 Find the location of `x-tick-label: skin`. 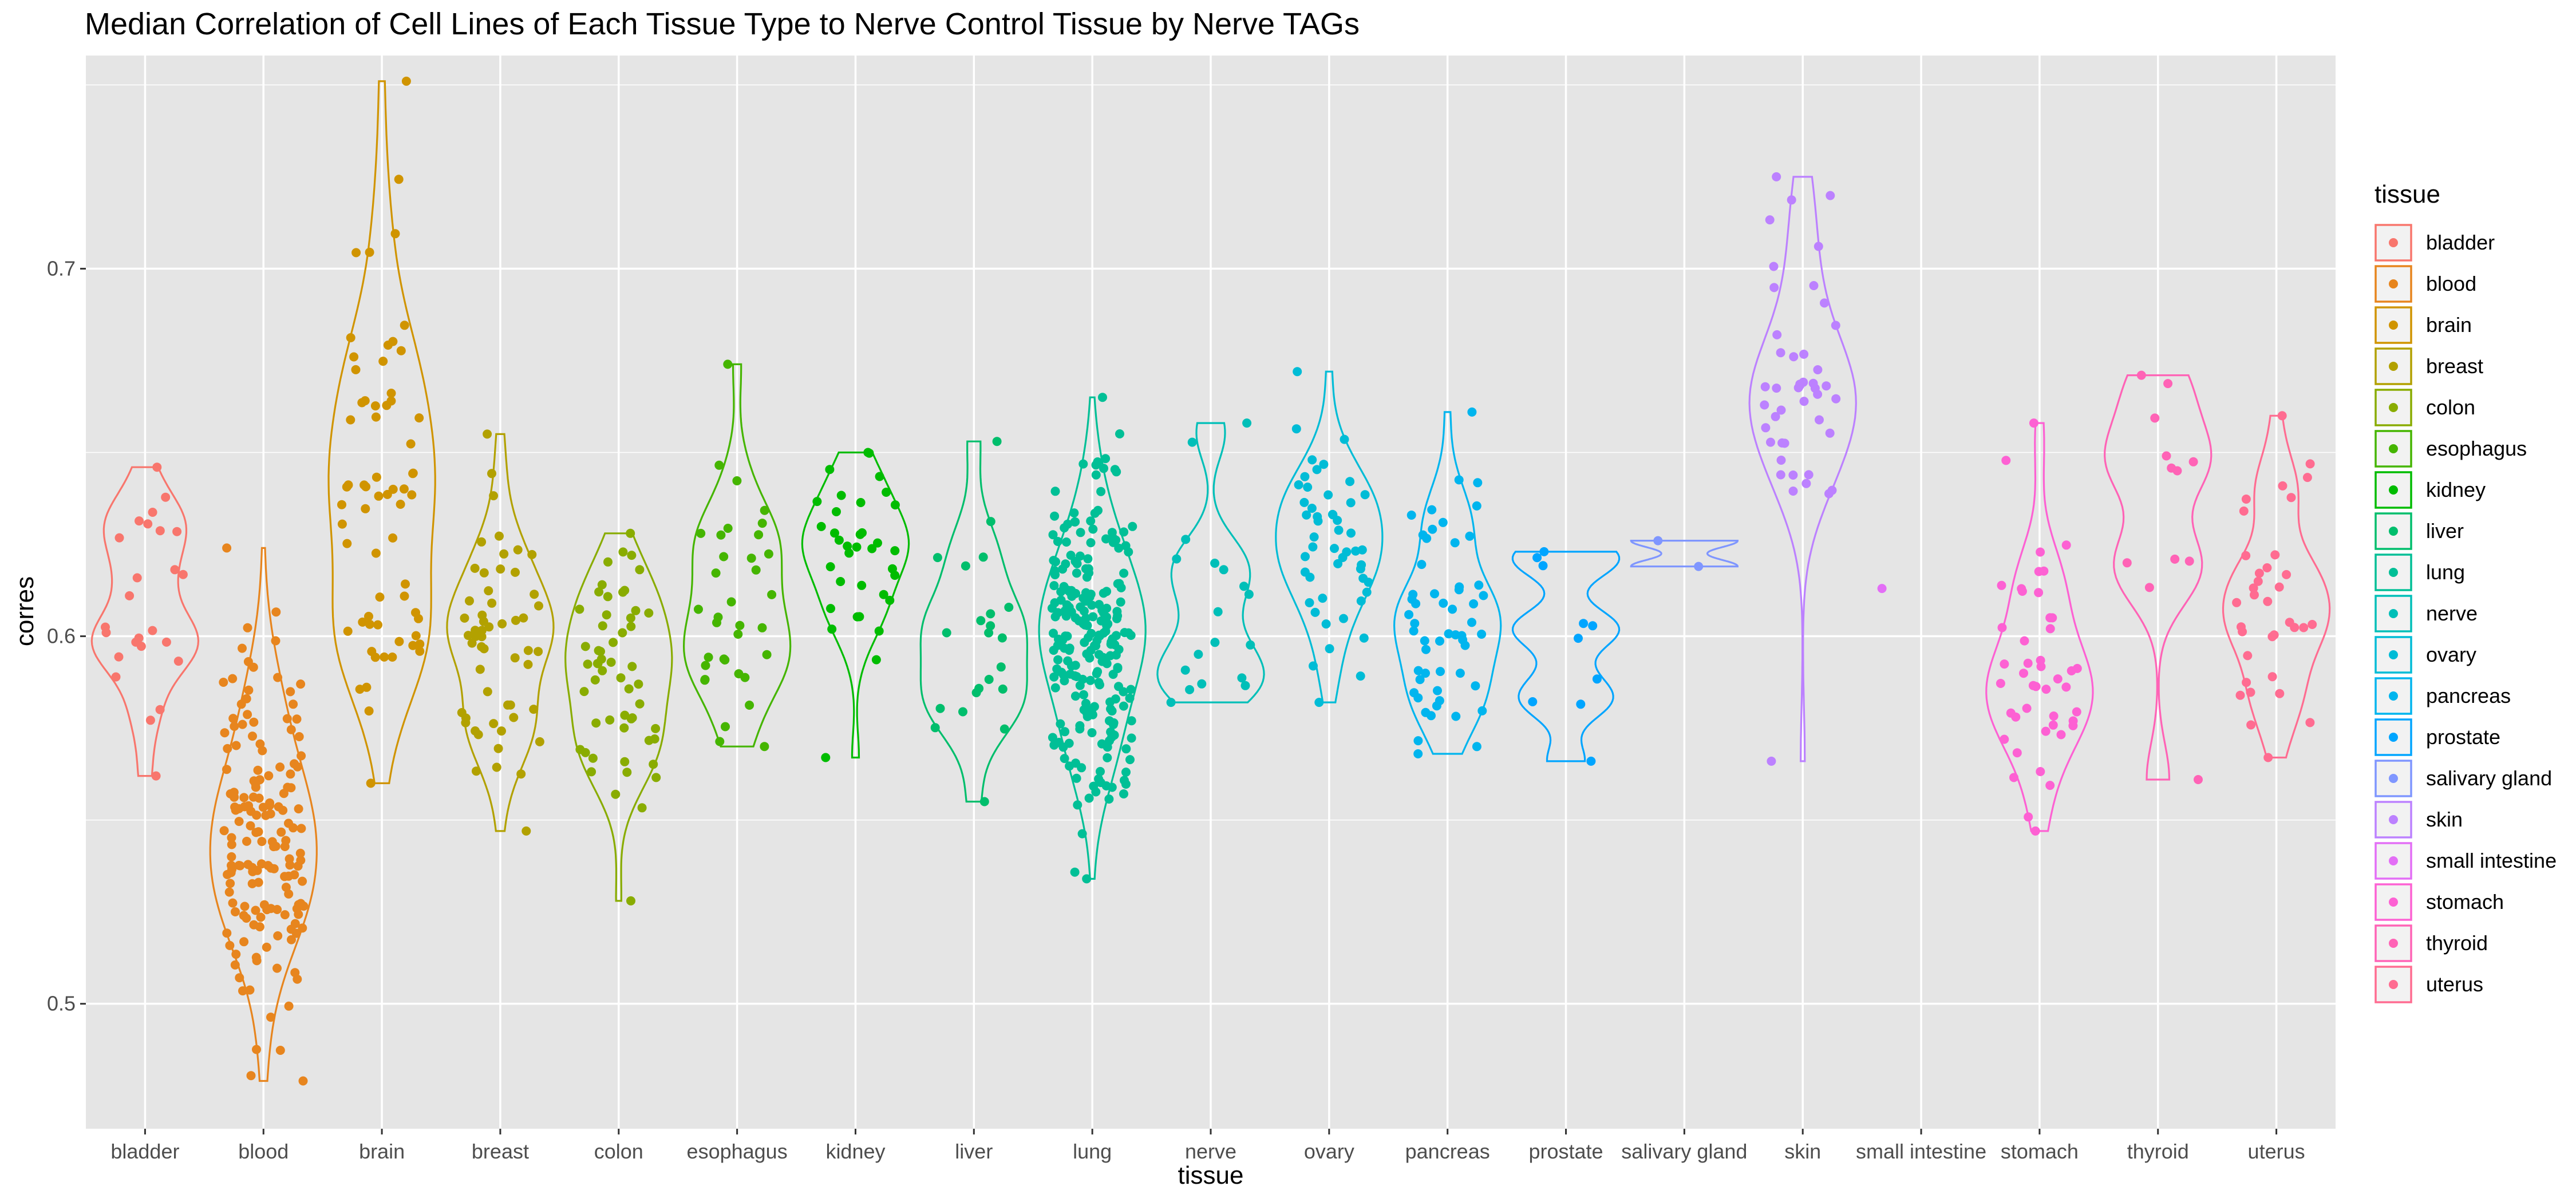

x-tick-label: skin is located at coordinates (1802, 1152).